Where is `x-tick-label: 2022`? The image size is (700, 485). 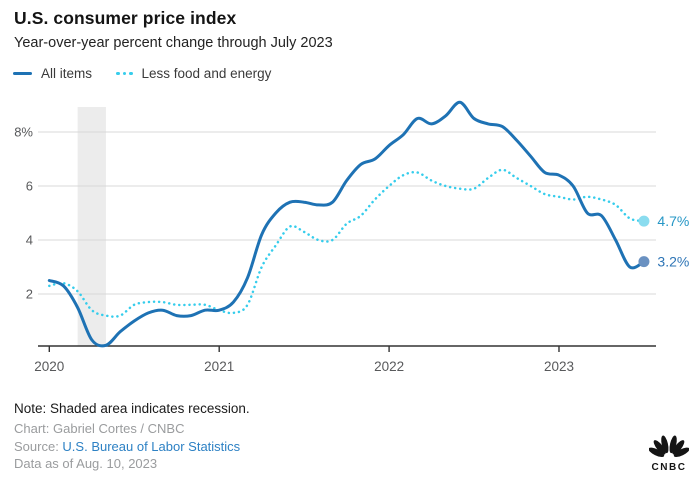
x-tick-label: 2022 is located at coordinates (389, 366).